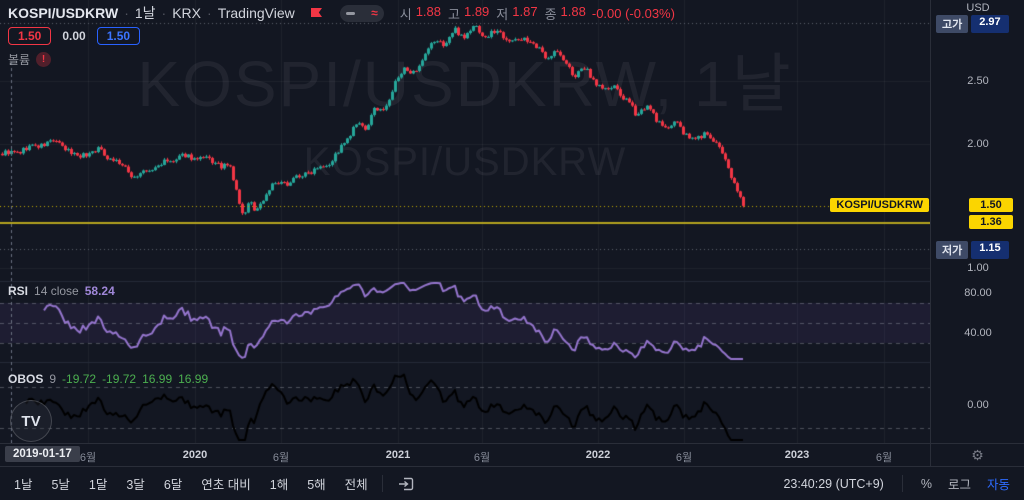 Image resolution: width=1024 pixels, height=500 pixels. Describe the element at coordinates (978, 293) in the screenshot. I see `rsi-tick-80: 80.00` at that location.